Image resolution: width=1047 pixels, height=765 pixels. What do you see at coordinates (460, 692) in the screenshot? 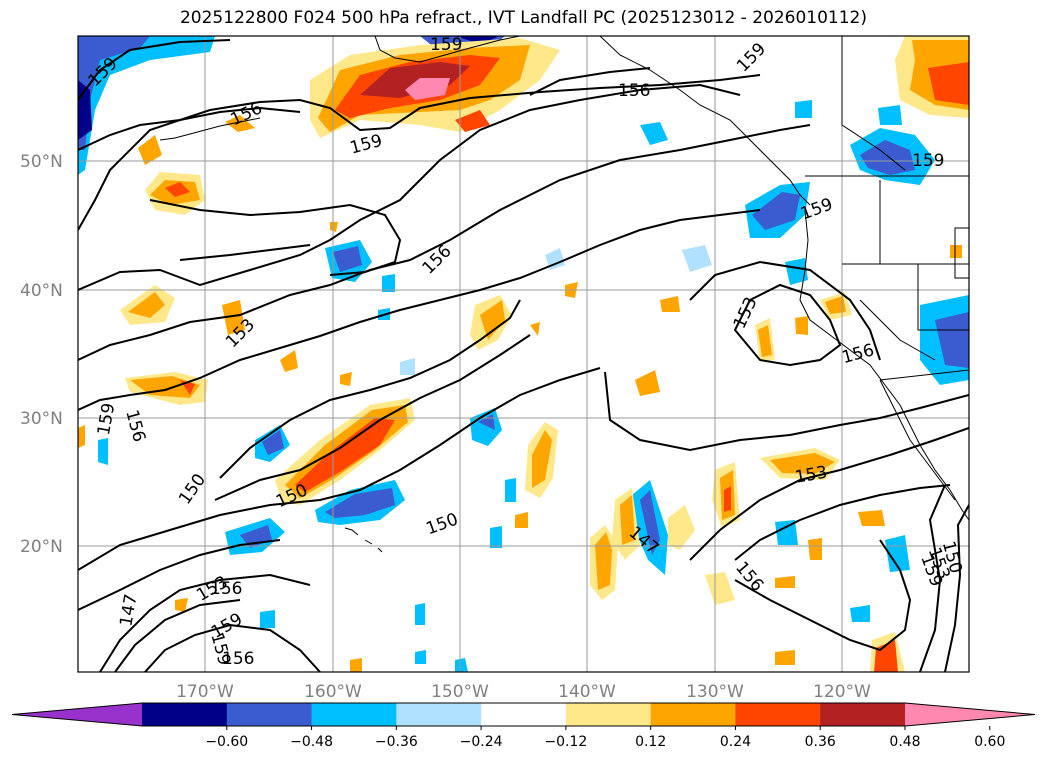
I see `lon-label: 150°W` at bounding box center [460, 692].